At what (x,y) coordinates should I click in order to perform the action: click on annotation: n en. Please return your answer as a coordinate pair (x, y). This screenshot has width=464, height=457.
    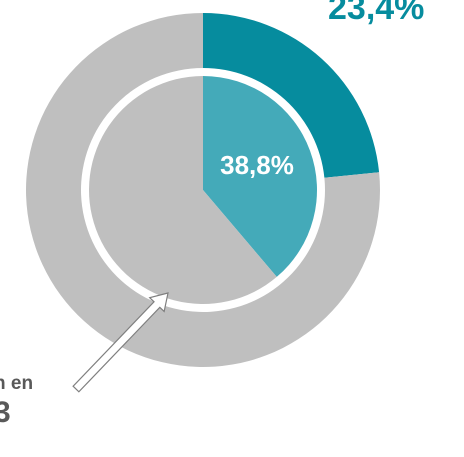
    Looking at the image, I should click on (16, 383).